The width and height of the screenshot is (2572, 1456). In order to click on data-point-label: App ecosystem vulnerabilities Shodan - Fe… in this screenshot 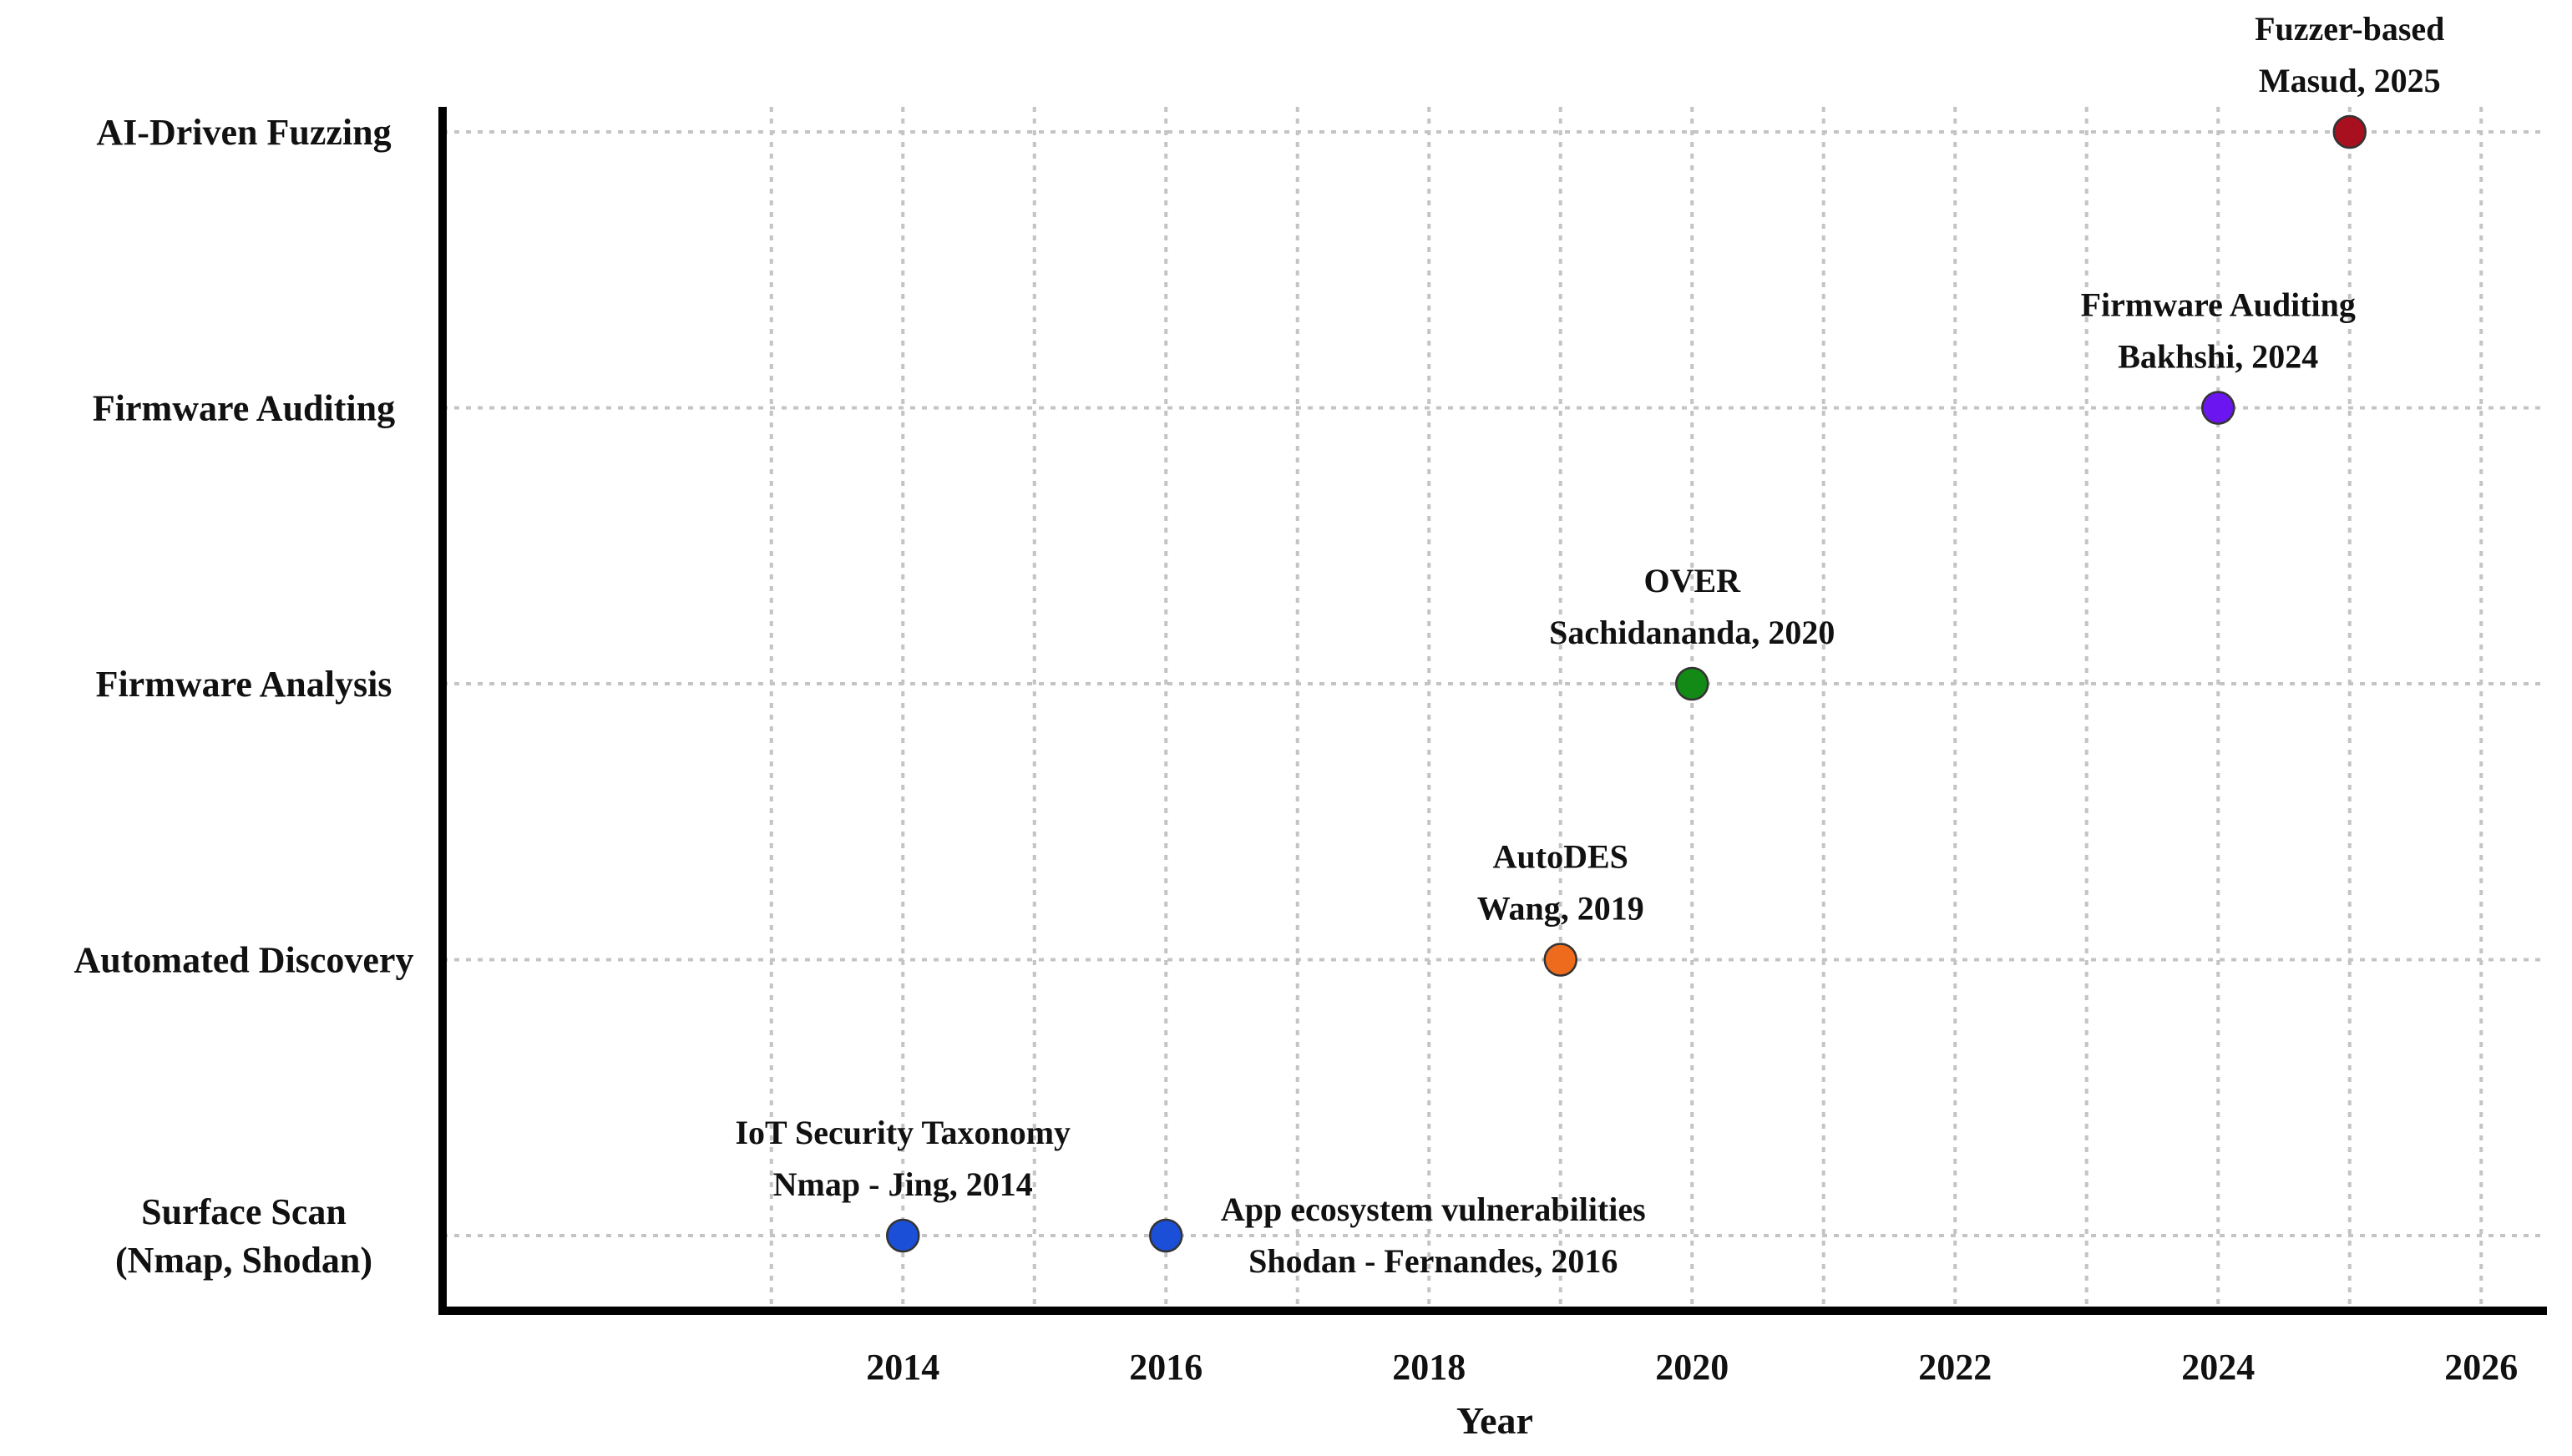, I will do `click(1434, 1235)`.